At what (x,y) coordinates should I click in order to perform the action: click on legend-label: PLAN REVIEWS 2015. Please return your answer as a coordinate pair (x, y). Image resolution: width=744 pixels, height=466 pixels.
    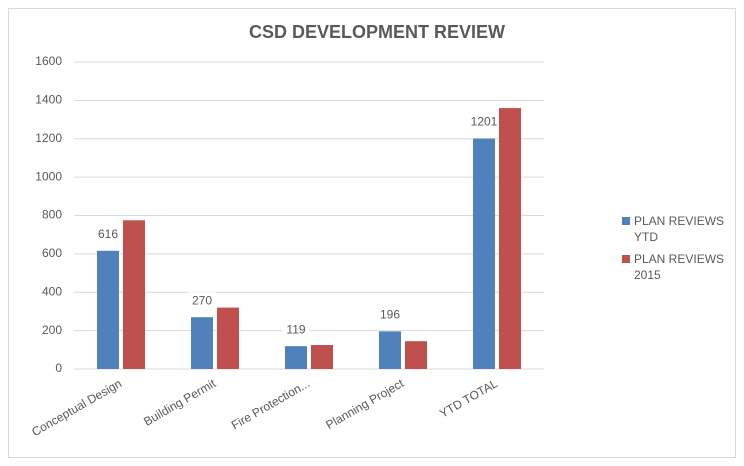
    Looking at the image, I should click on (679, 267).